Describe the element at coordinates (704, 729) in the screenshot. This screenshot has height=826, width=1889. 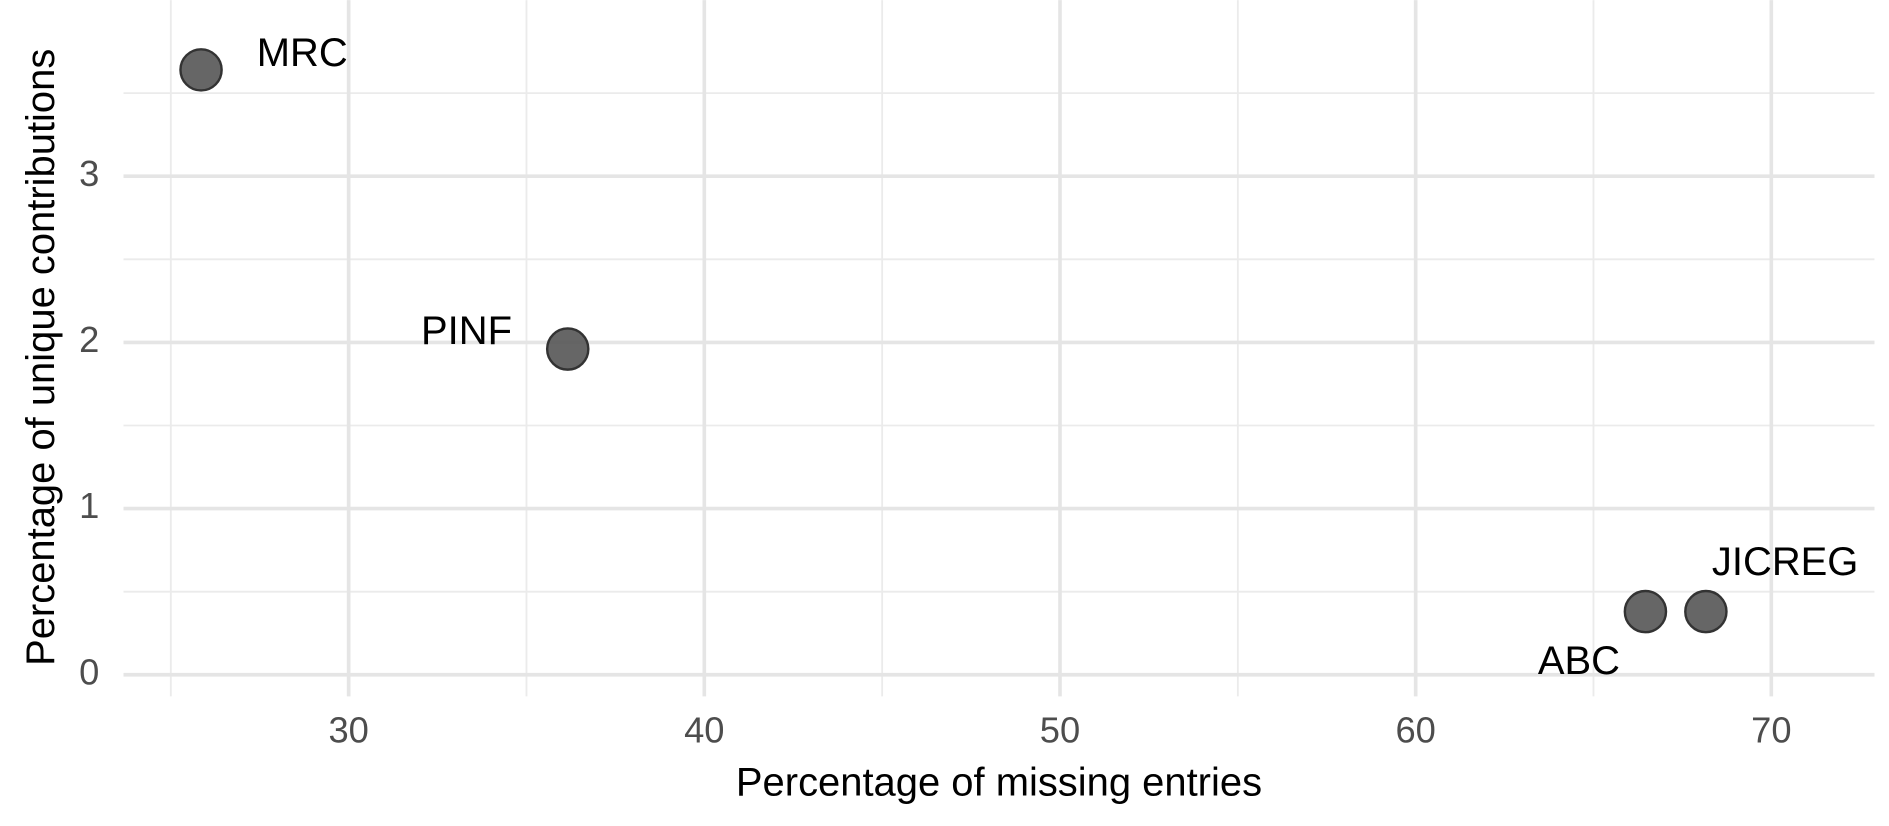
I see `x-tick-label: 40` at that location.